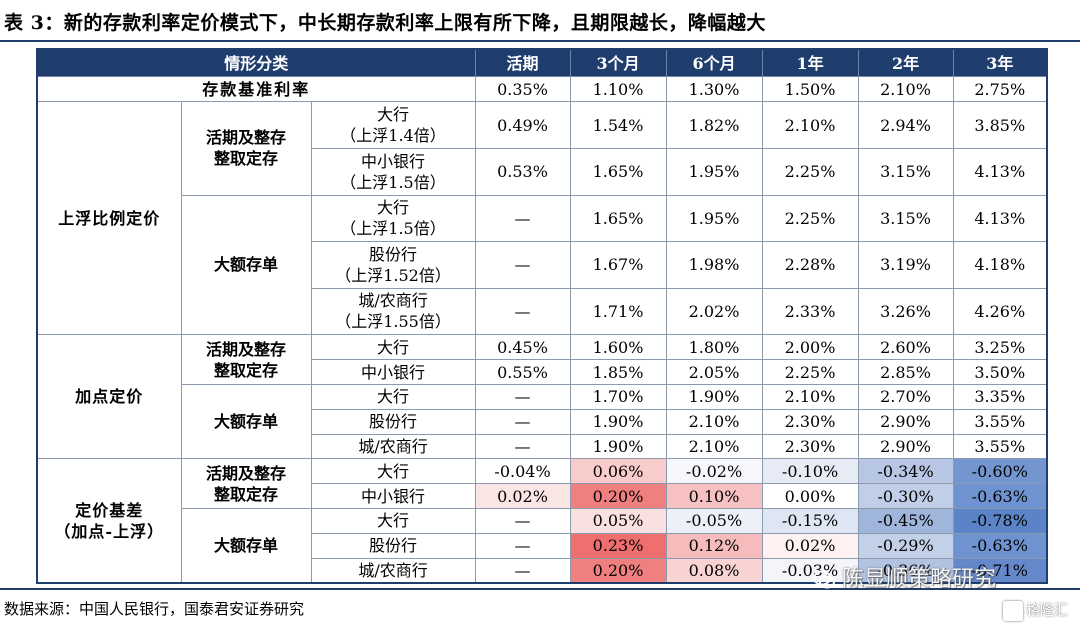 This screenshot has height=630, width=1080. What do you see at coordinates (393, 125) in the screenshot?
I see `bank-type-cell: 大行 （上浮1.4倍）` at bounding box center [393, 125].